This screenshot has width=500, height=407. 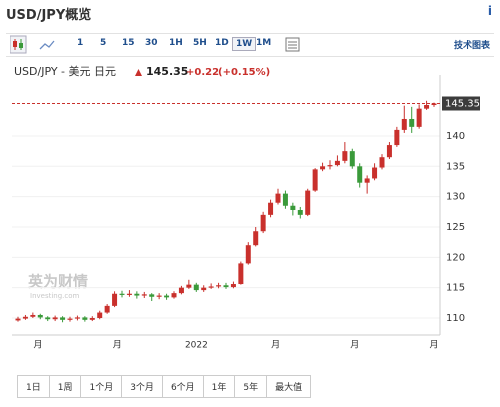 What do you see at coordinates (49, 15) in the screenshot?
I see `title: USD/JPY概览` at bounding box center [49, 15].